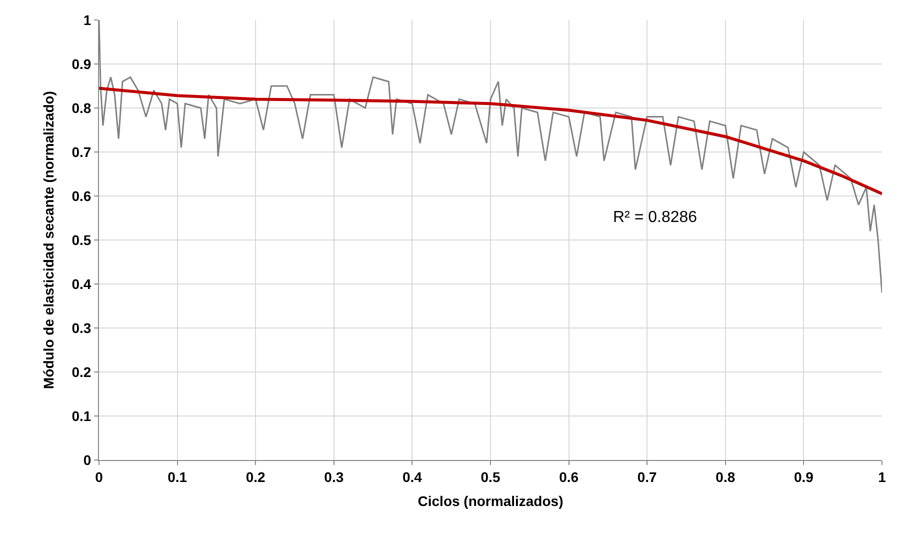  What do you see at coordinates (99, 476) in the screenshot?
I see `x-tick-label: 0` at bounding box center [99, 476].